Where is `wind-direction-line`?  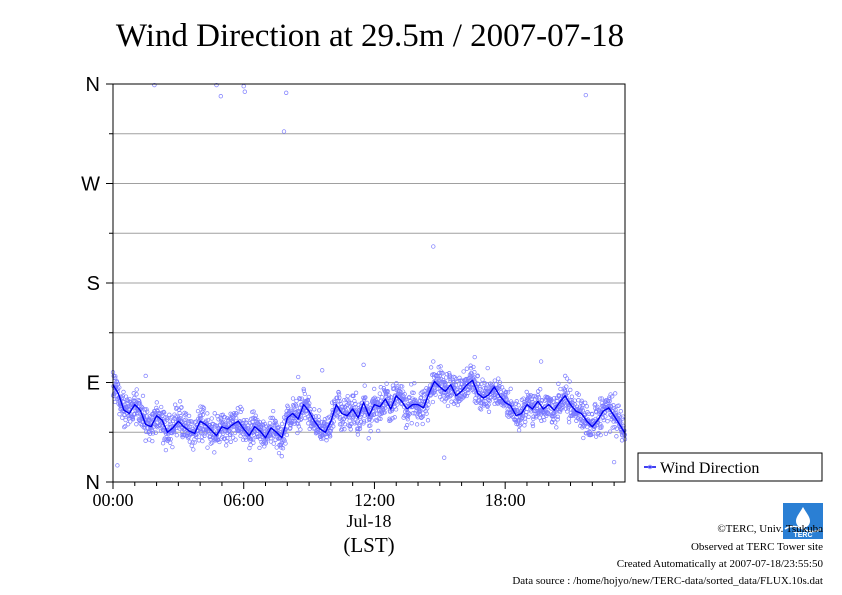 wind-direction-line is located at coordinates (369, 409).